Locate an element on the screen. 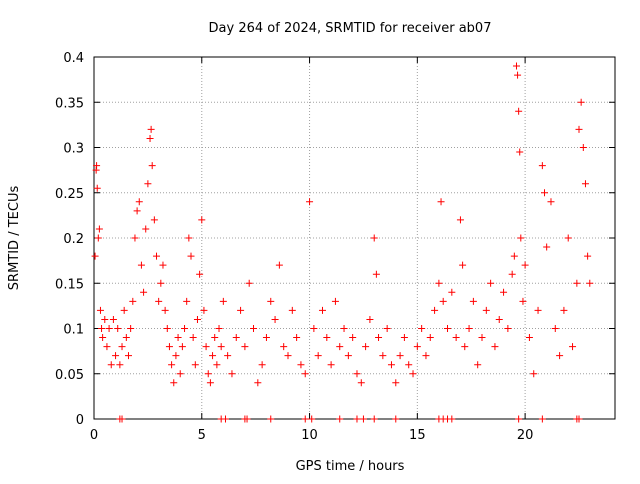 The image size is (640, 484). y-tick-label: 0.4 is located at coordinates (73, 58).